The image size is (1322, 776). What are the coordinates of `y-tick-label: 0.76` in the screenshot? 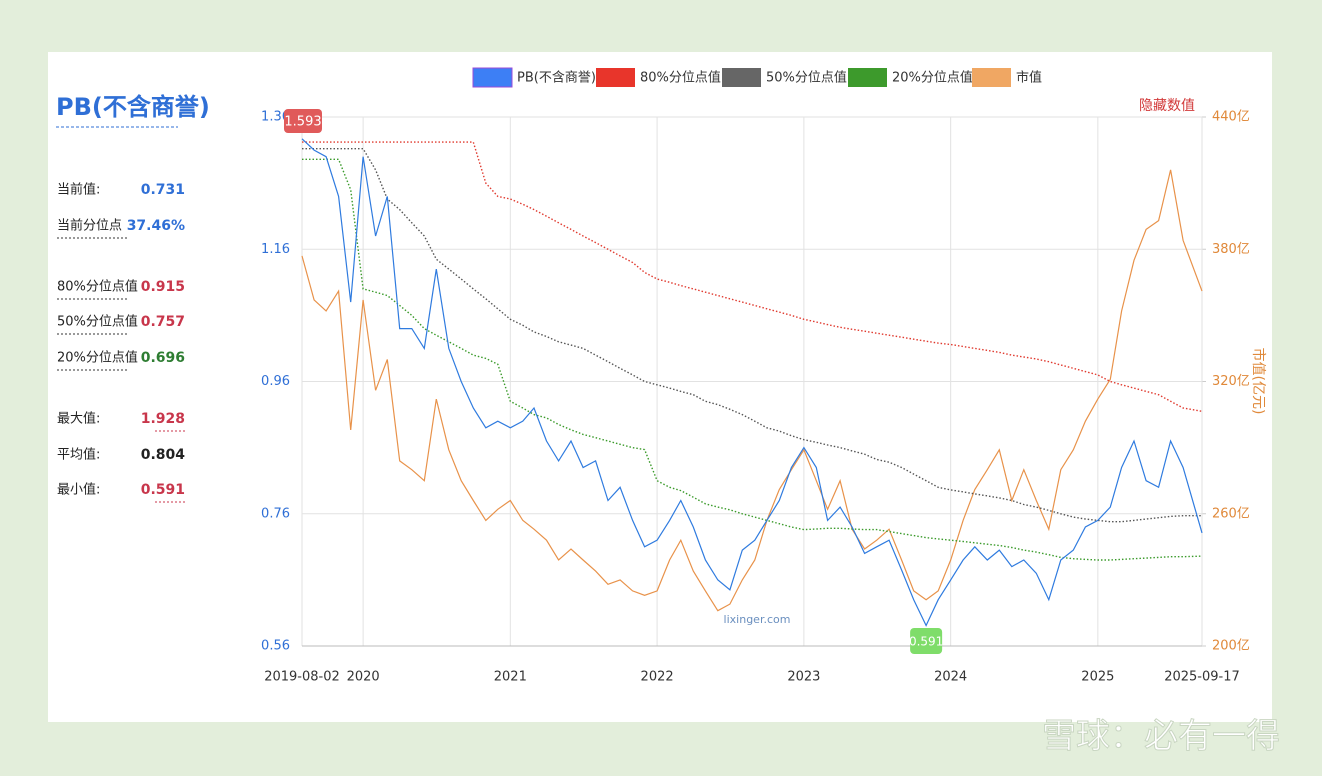 It's located at (275, 513).